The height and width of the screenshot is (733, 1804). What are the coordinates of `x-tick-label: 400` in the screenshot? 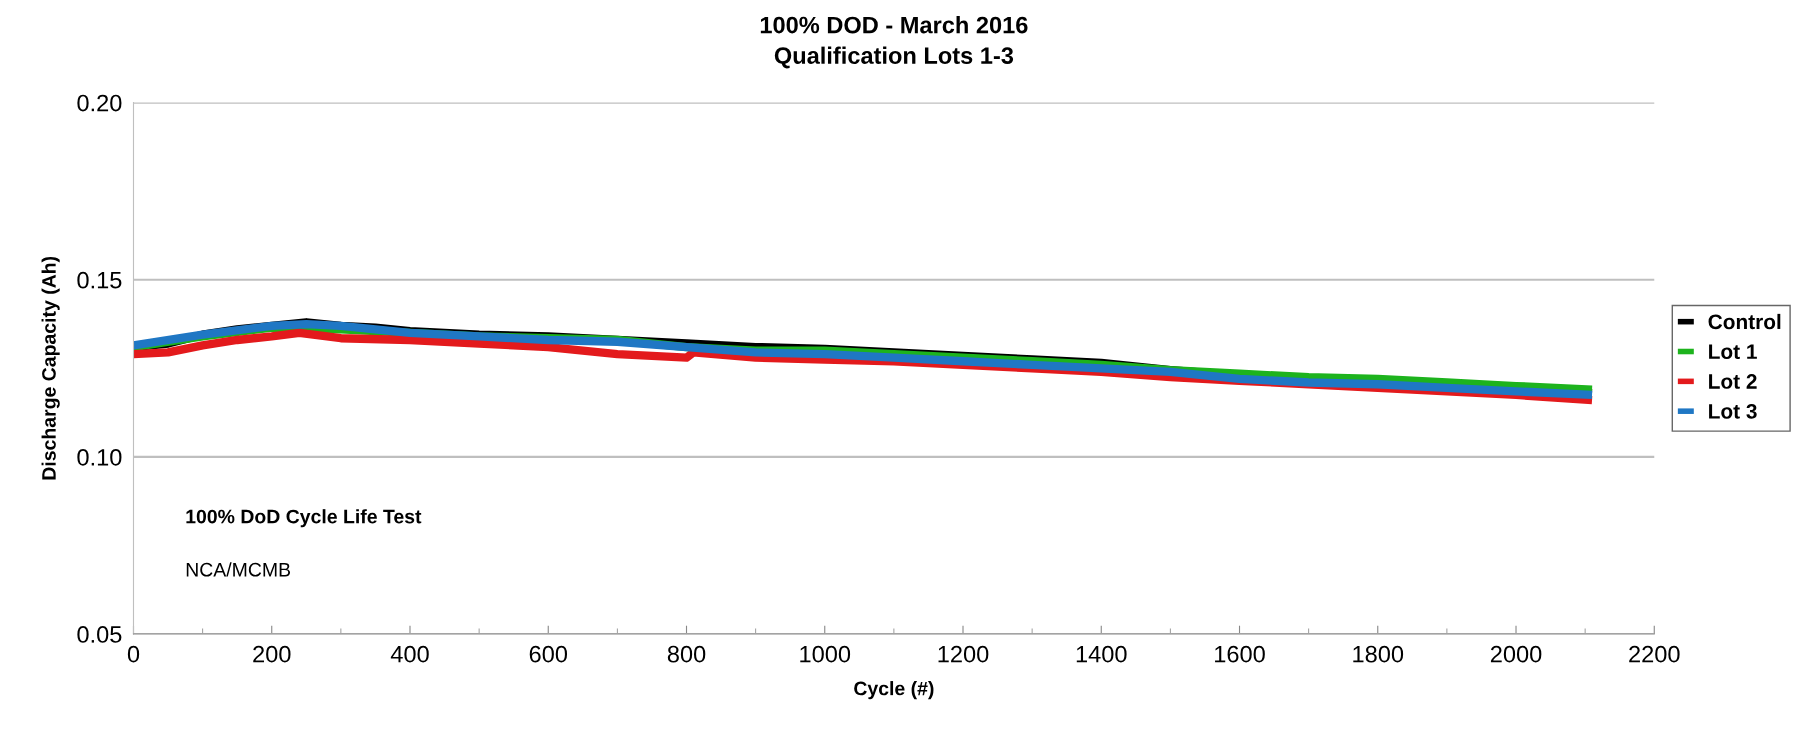 It's located at (409, 654).